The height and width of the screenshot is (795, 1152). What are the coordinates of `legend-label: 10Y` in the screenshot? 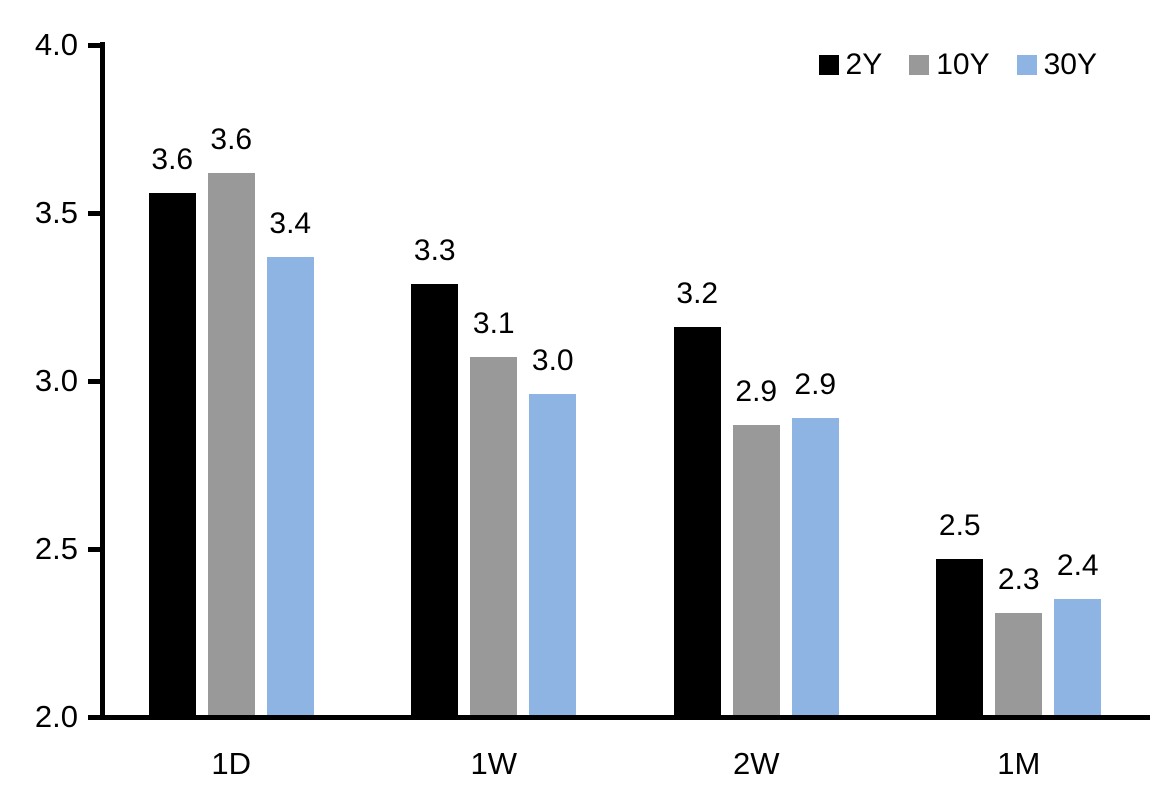 It's located at (963, 64).